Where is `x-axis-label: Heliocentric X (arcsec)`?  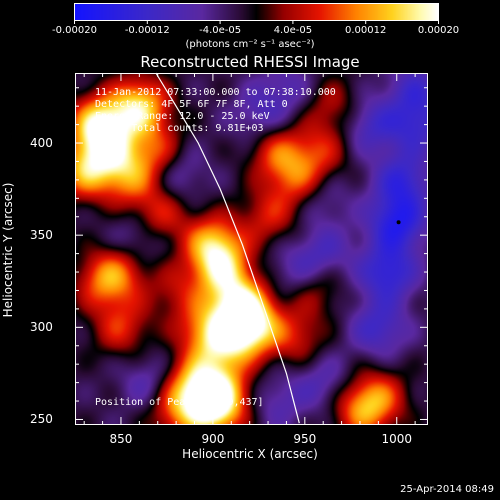
x-axis-label: Heliocentric X (arcsec) is located at coordinates (250, 454).